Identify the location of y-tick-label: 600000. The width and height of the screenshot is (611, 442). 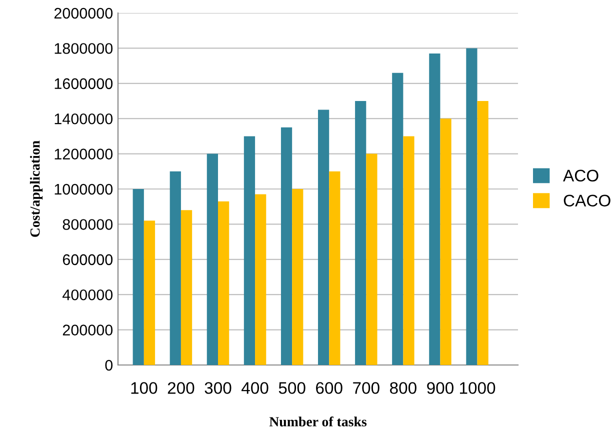
(87, 260).